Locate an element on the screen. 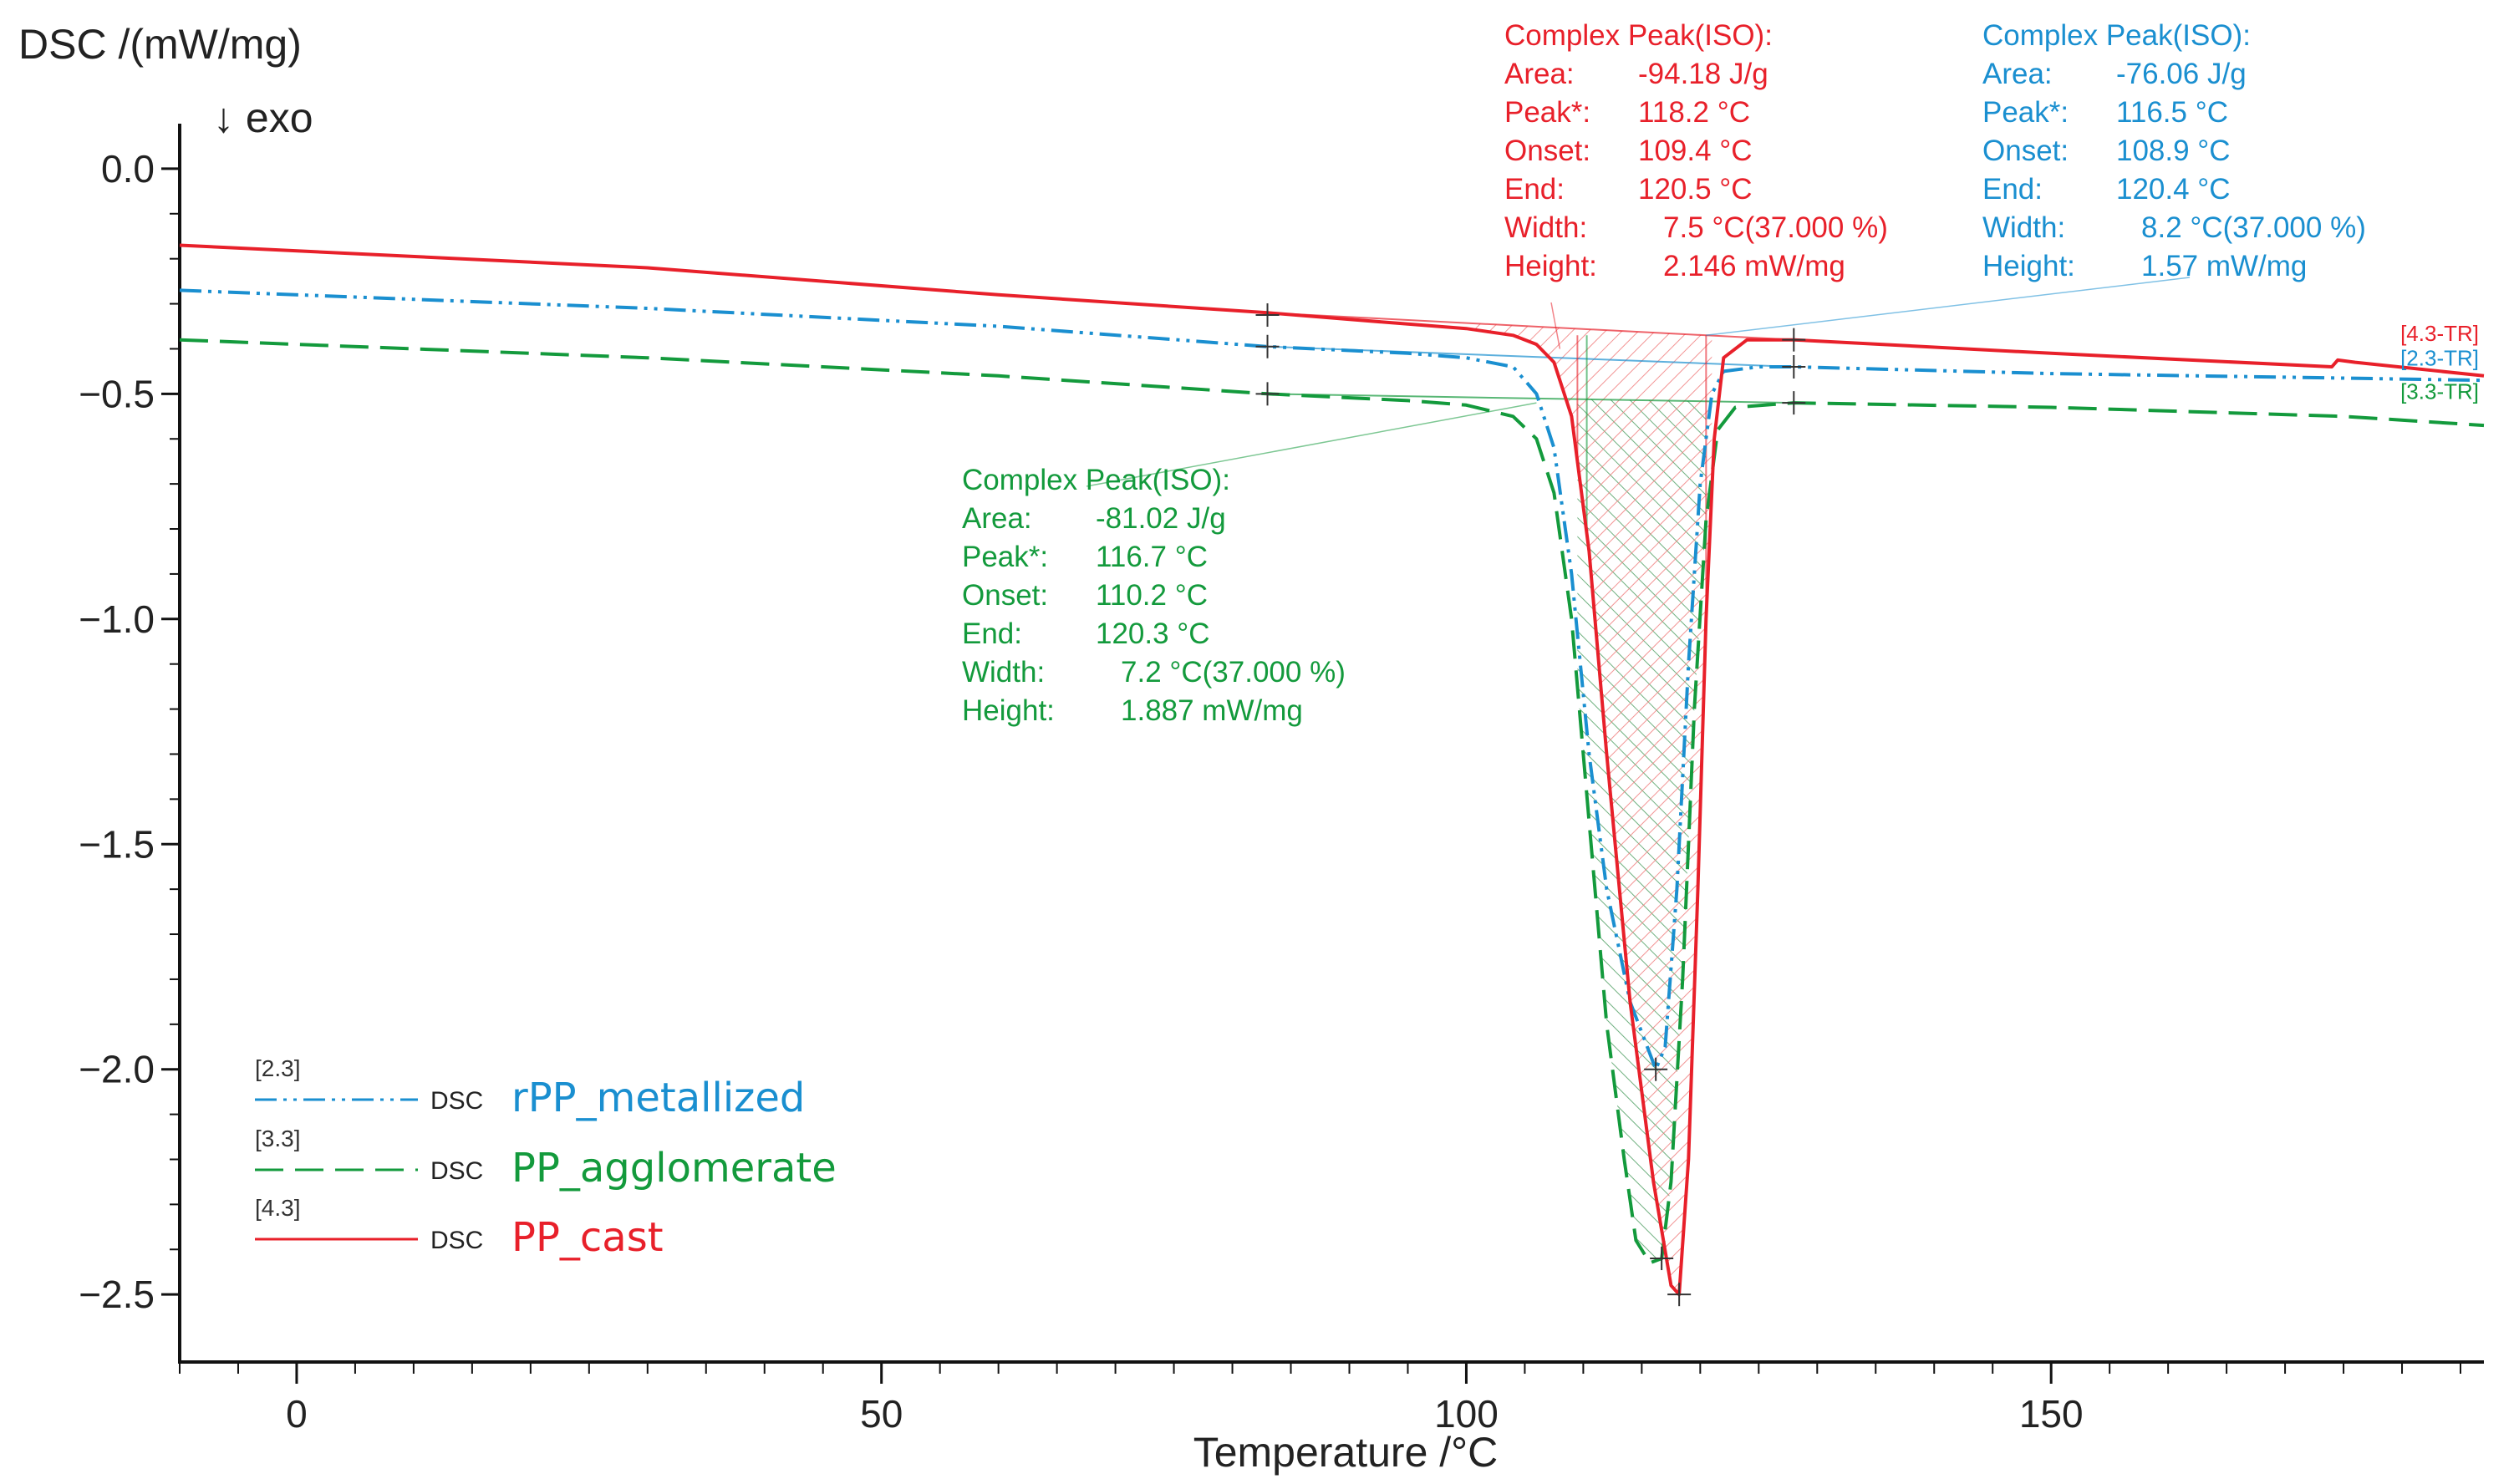 The height and width of the screenshot is (1484, 2519). x-tick-label: 100 is located at coordinates (1466, 1414).